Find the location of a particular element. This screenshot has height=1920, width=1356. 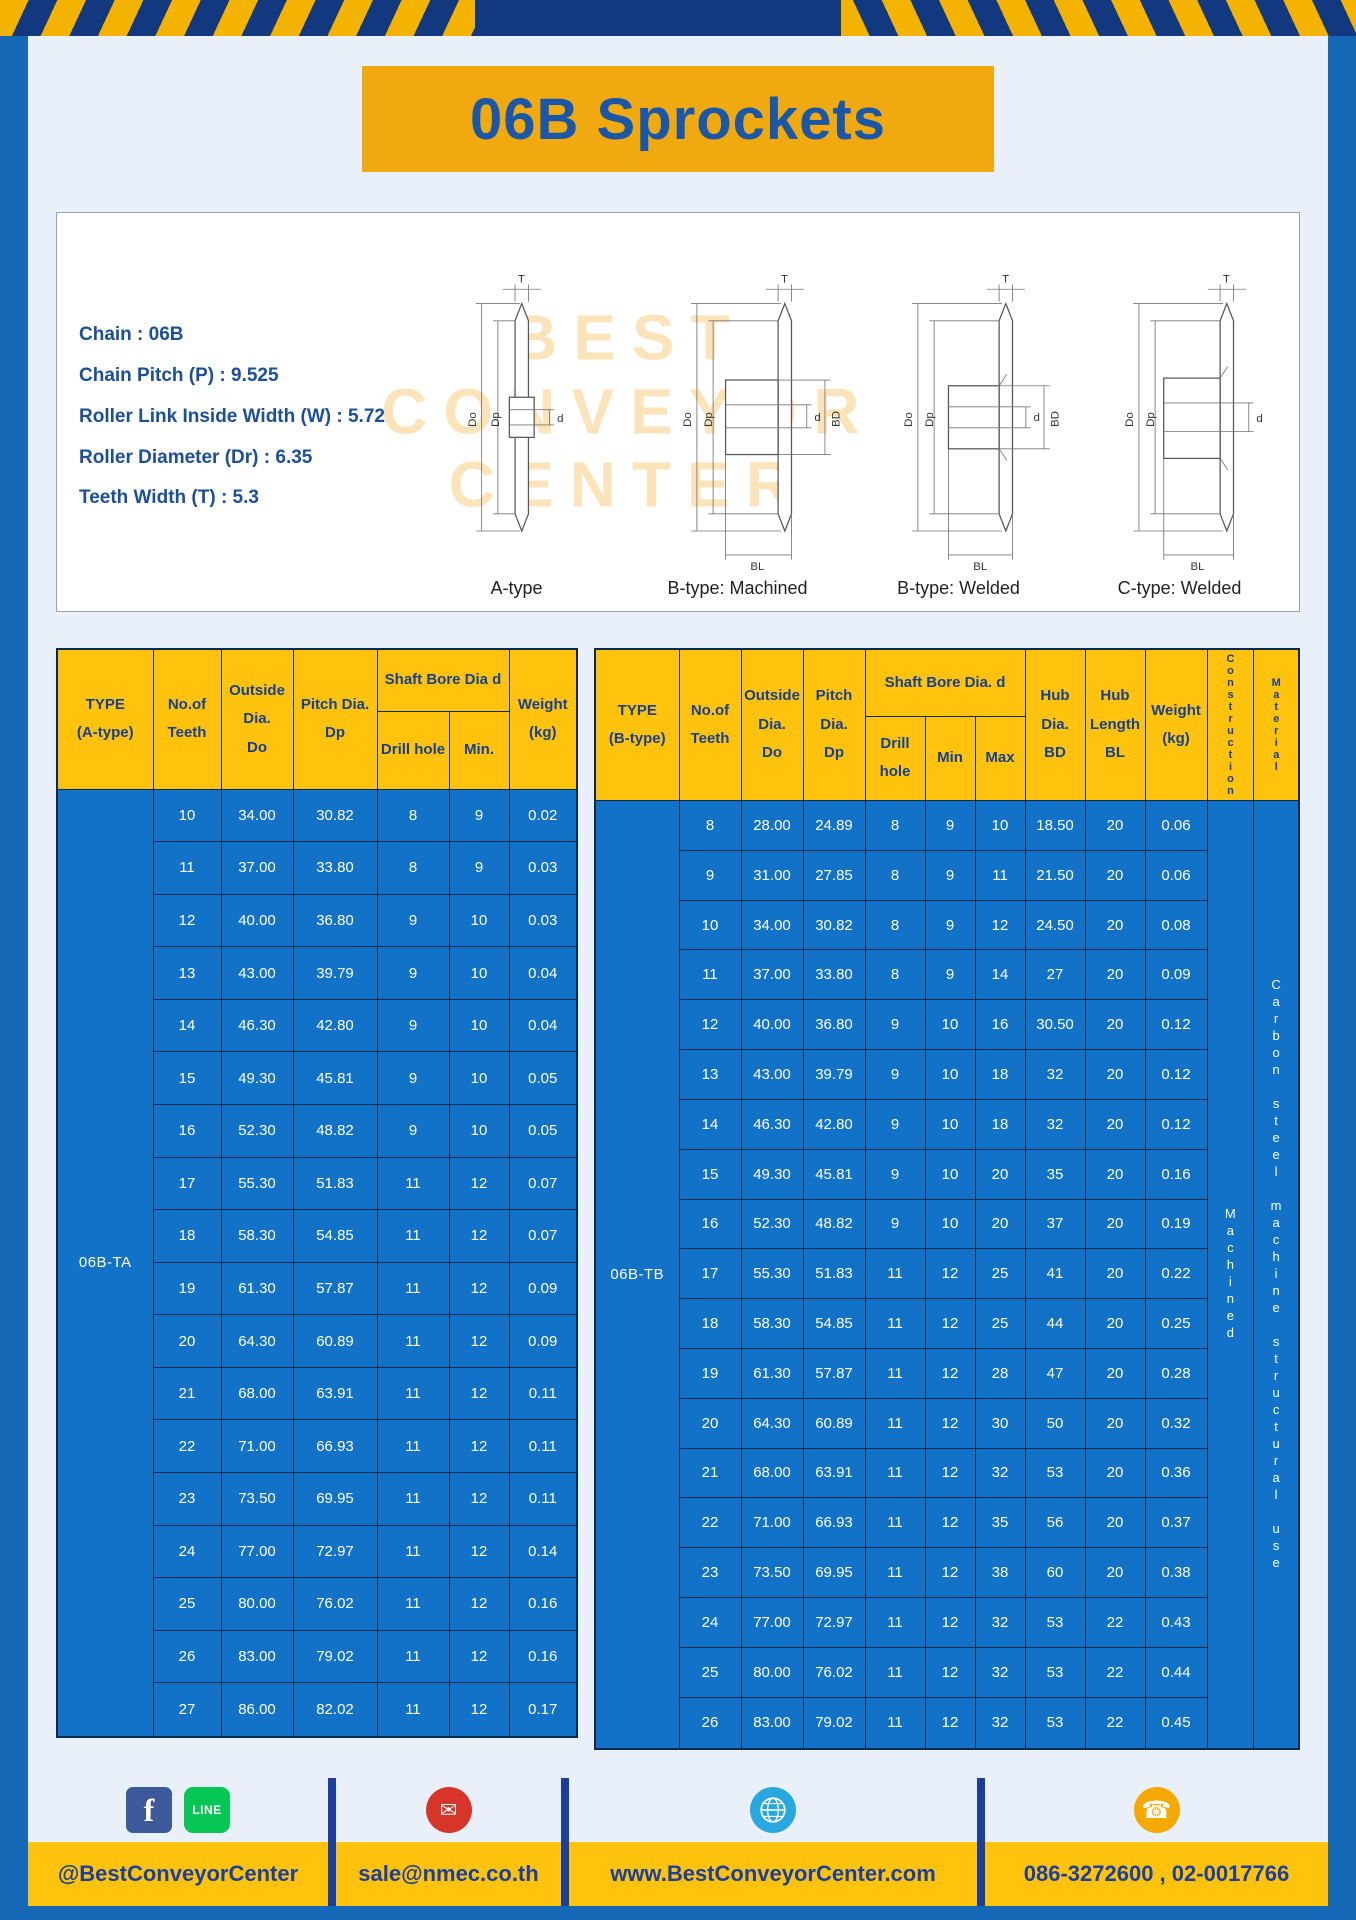

table-cell: 14 is located at coordinates (1000, 975).